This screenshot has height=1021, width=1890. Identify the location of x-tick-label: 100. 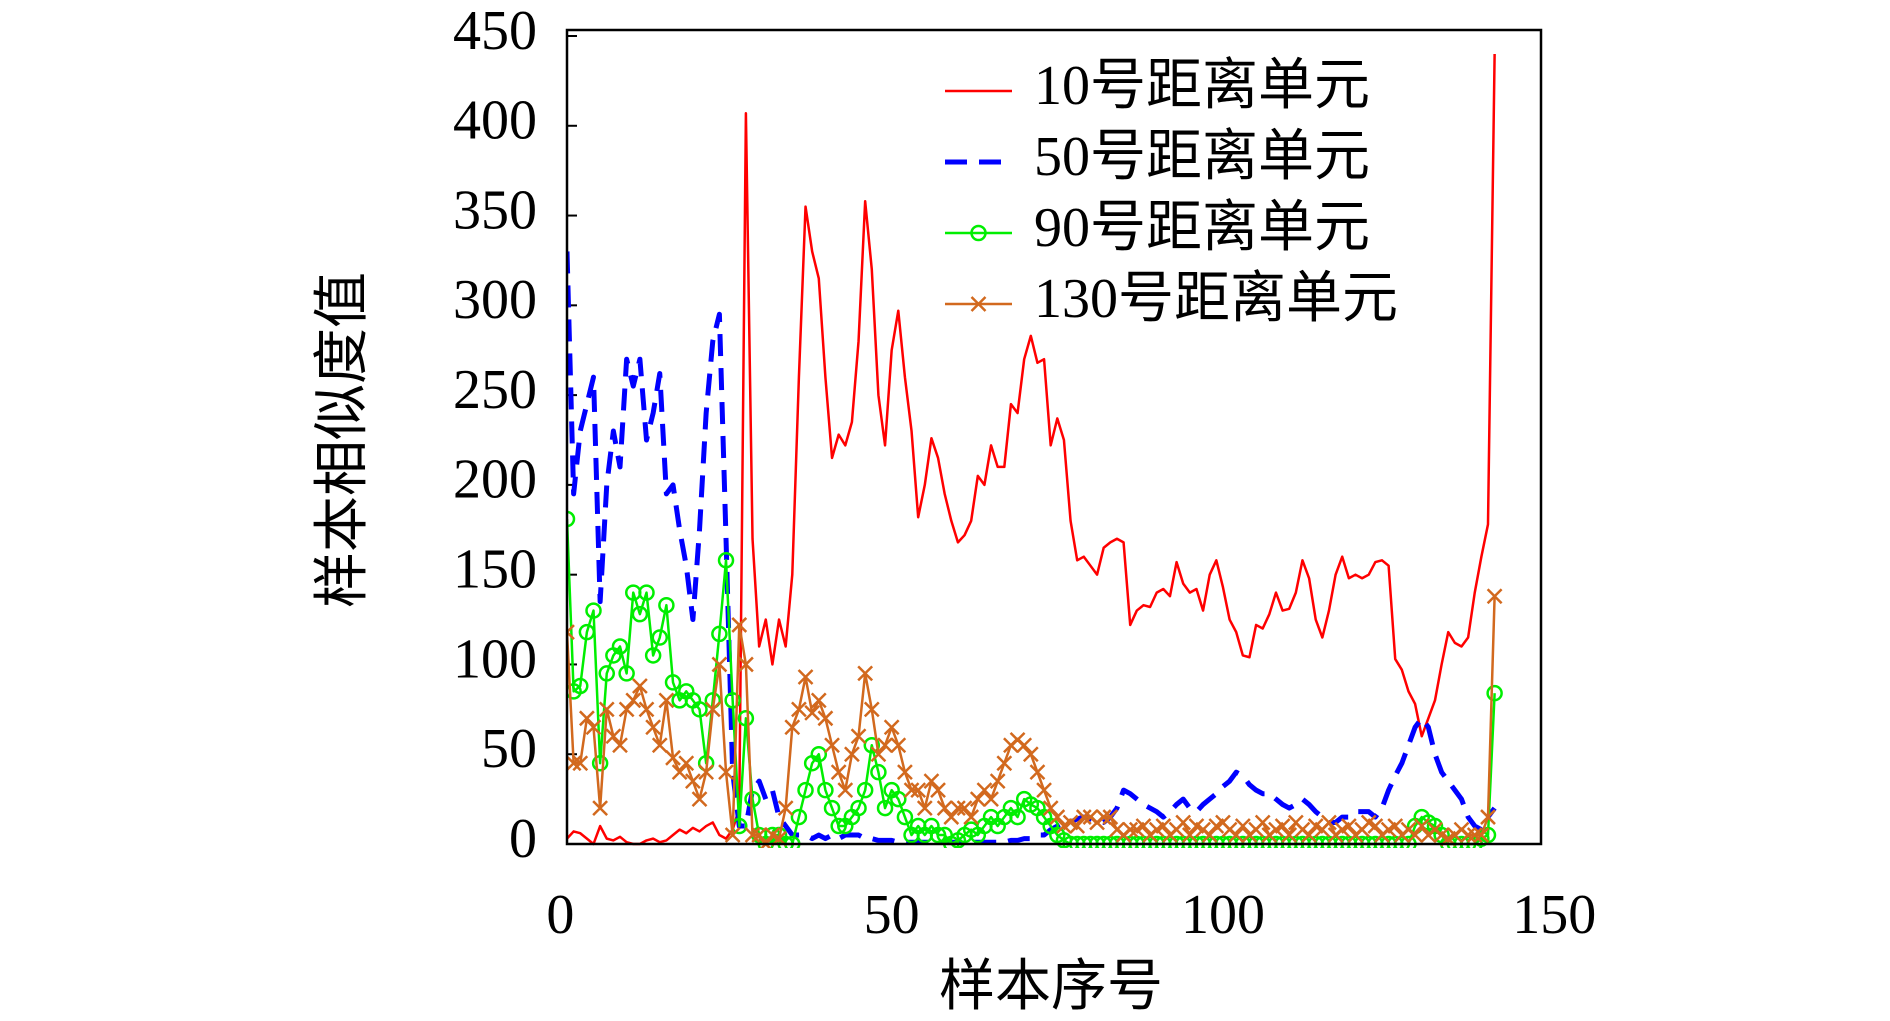
(1223, 915).